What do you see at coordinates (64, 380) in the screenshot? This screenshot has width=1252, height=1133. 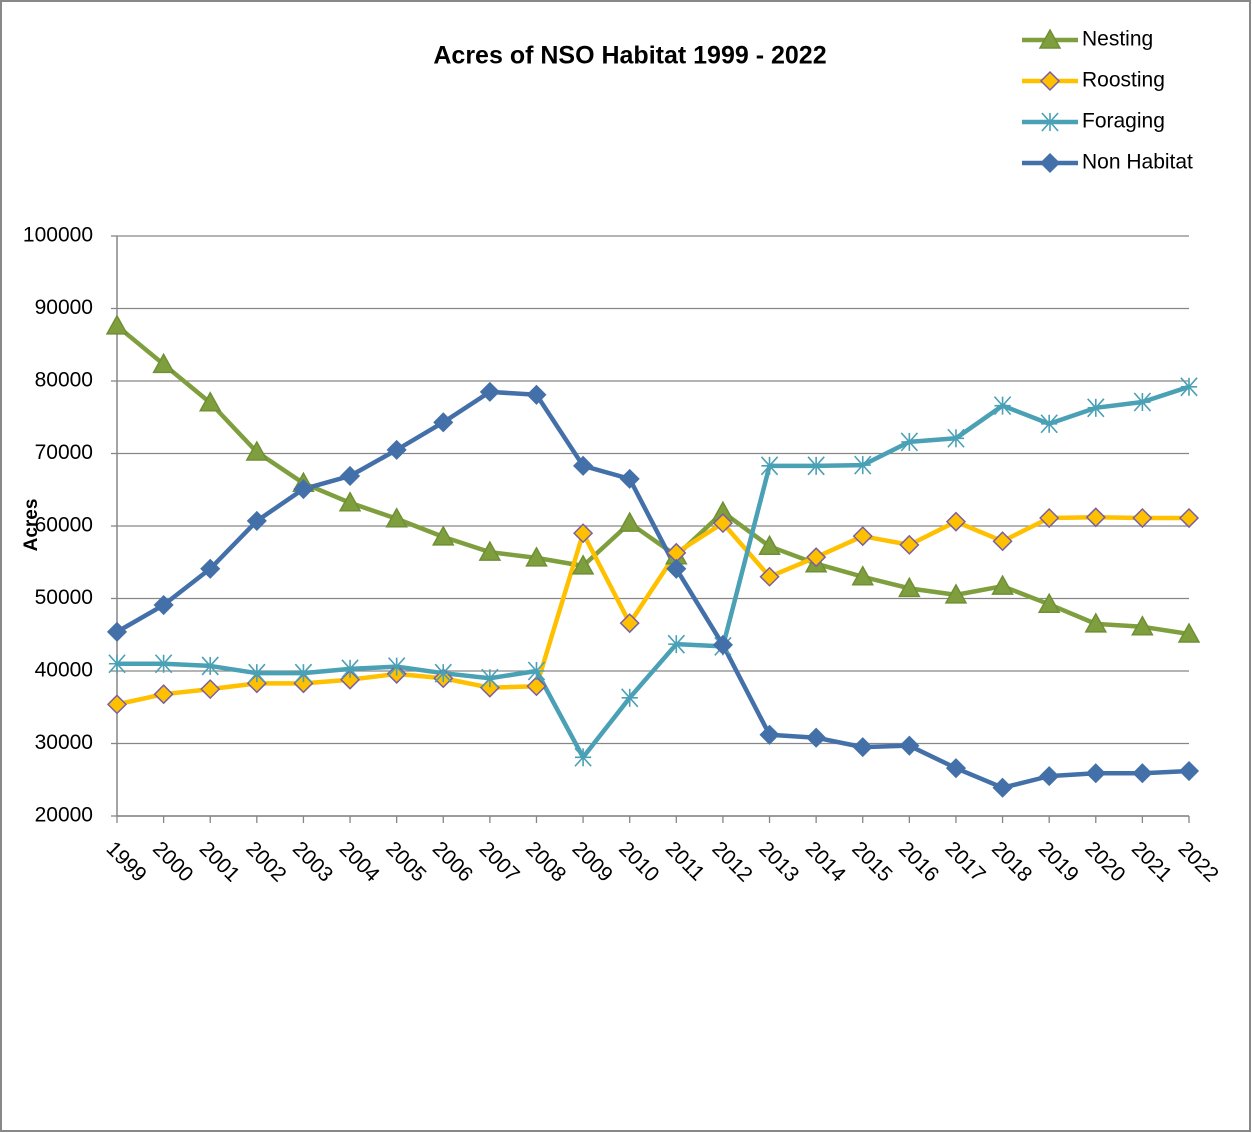 I see `y-tick-label: 80000` at bounding box center [64, 380].